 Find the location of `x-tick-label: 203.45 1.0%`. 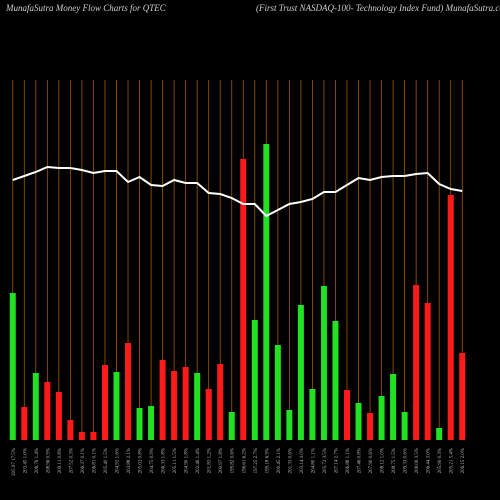

x-tick-label: 203.45 1.0% is located at coordinates (25, 460).